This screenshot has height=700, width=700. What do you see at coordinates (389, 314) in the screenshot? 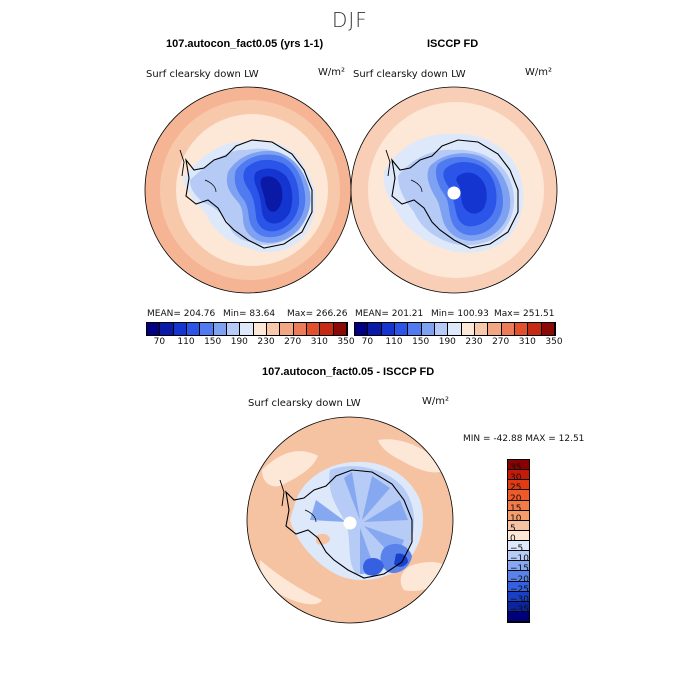
I see `obs-mean: MEAN= 201.21` at bounding box center [389, 314].